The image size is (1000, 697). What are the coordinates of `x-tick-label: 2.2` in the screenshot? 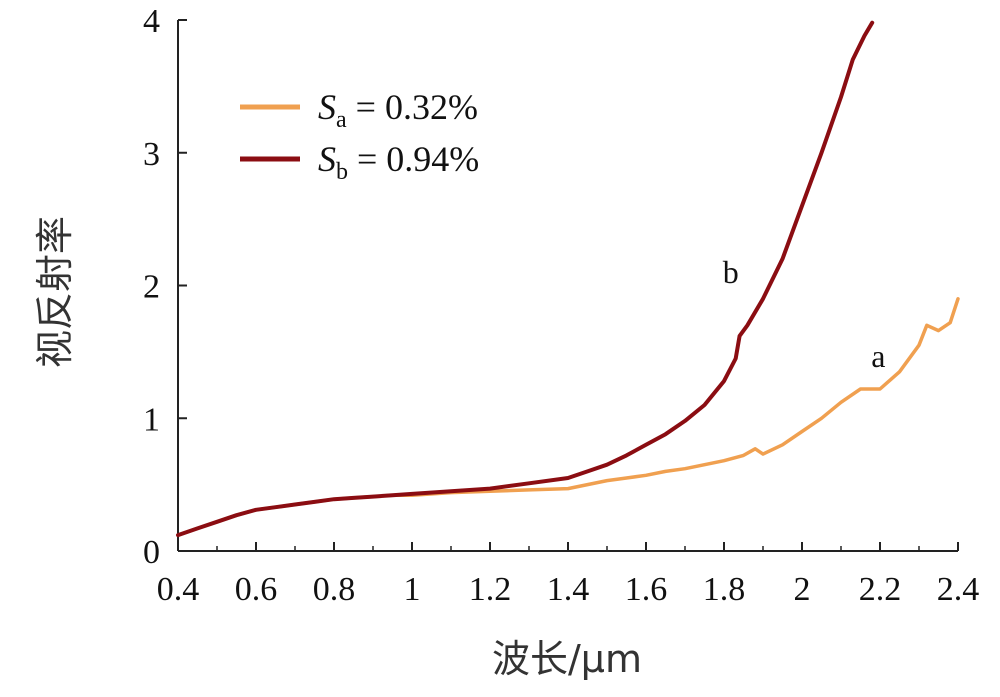 It's located at (880, 589).